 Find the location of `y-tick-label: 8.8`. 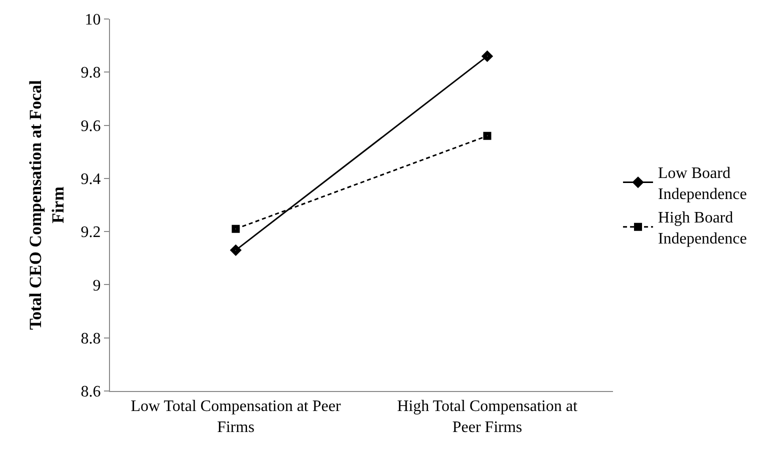

y-tick-label: 8.8 is located at coordinates (90, 339).